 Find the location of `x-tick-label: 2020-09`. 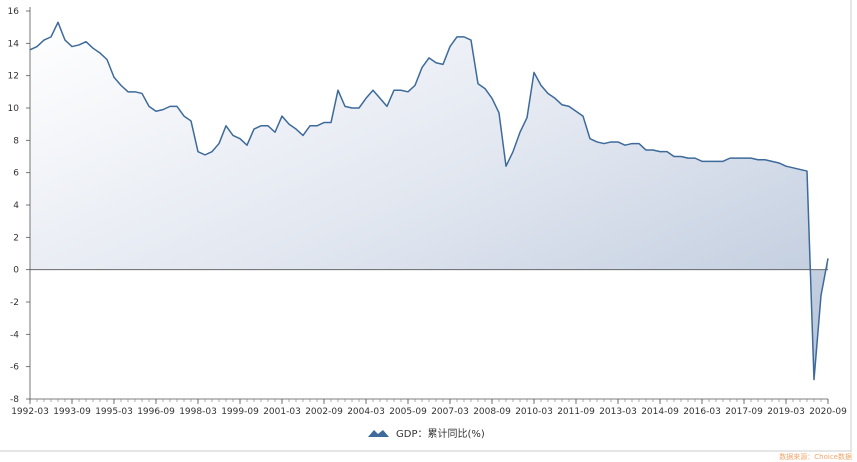

x-tick-label: 2020-09 is located at coordinates (828, 412).